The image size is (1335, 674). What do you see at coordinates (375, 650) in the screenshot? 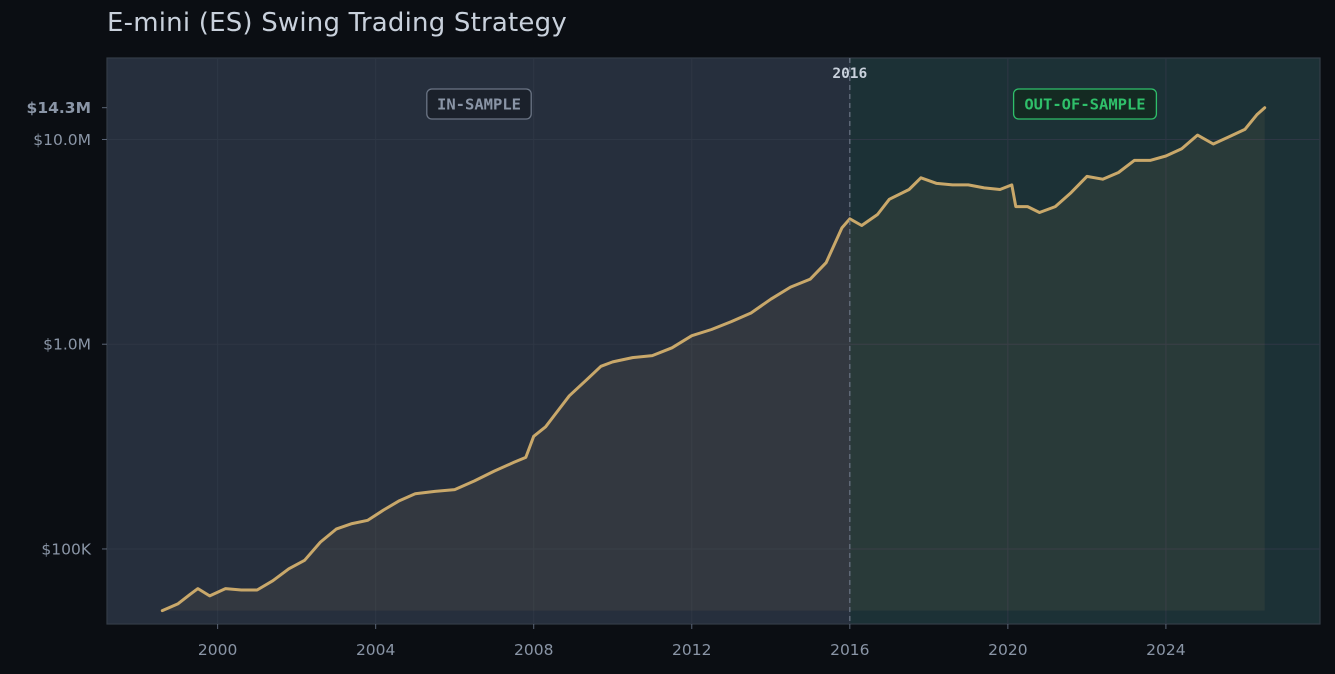
I see `x-tick-label-2004: 2004` at bounding box center [375, 650].